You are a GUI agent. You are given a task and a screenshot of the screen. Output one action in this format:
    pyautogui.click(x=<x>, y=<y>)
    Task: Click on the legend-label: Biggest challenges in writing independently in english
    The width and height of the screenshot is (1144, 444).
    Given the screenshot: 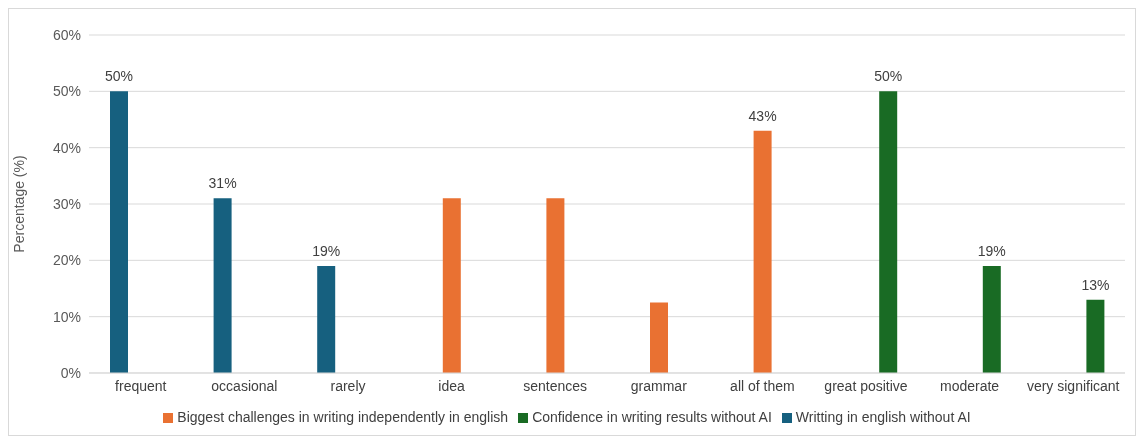 What is the action you would take?
    pyautogui.click(x=343, y=417)
    